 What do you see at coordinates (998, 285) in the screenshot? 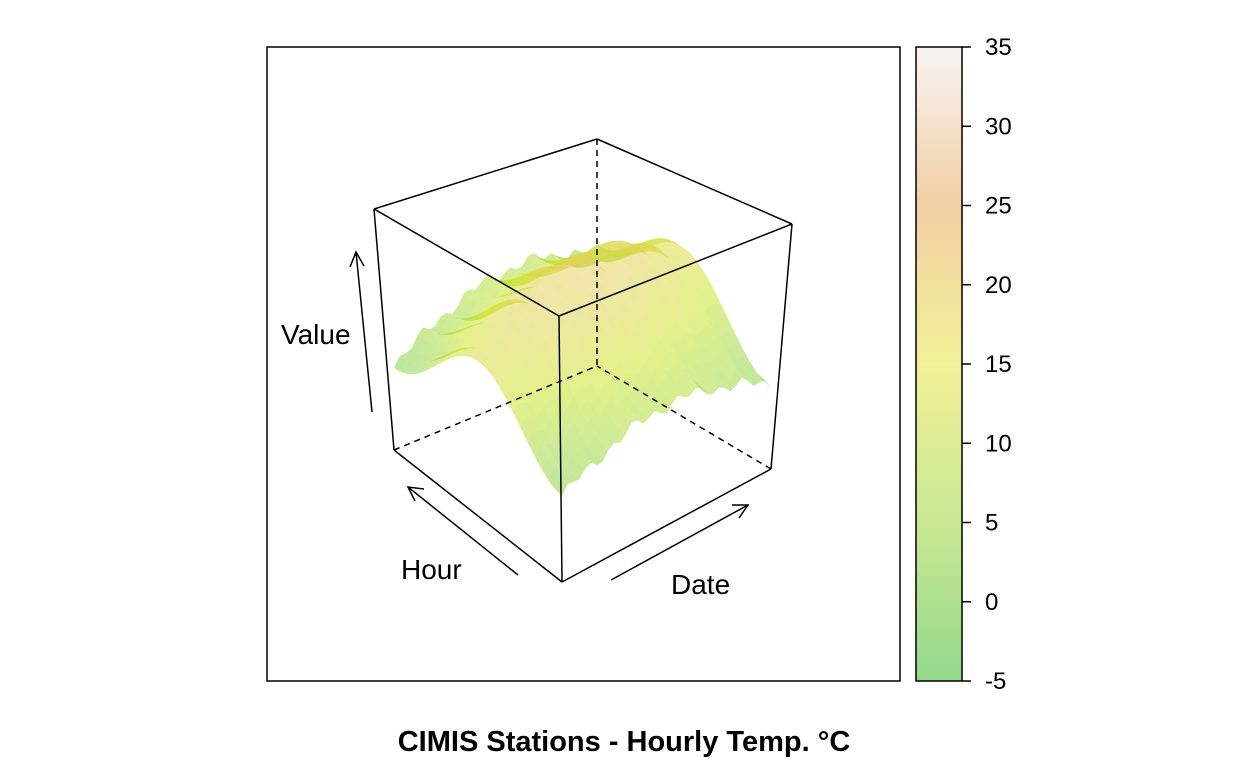
I see `colorbar-tick-label: 20` at bounding box center [998, 285].